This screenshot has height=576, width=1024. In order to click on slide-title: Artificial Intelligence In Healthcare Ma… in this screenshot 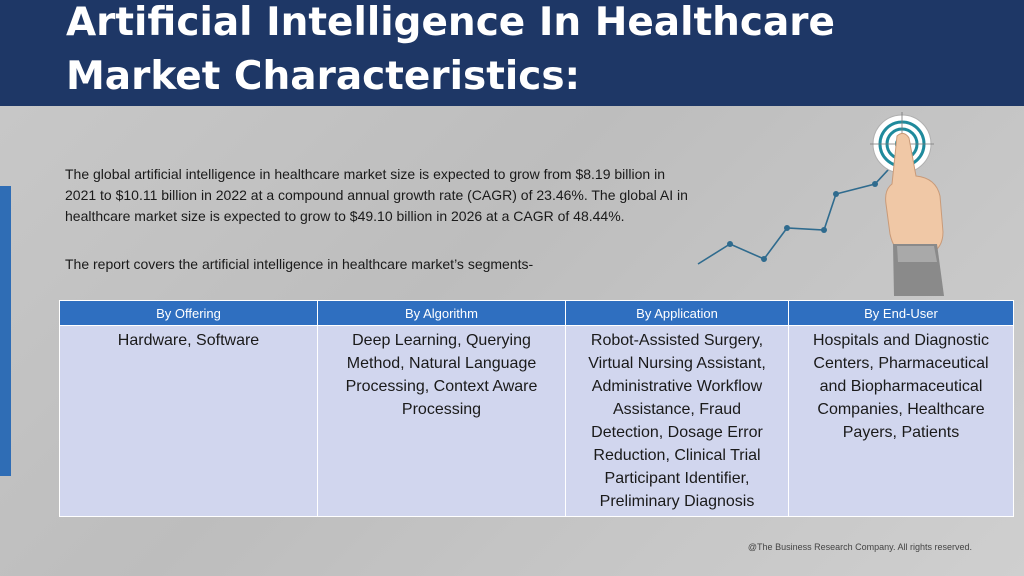, I will do `click(466, 52)`.